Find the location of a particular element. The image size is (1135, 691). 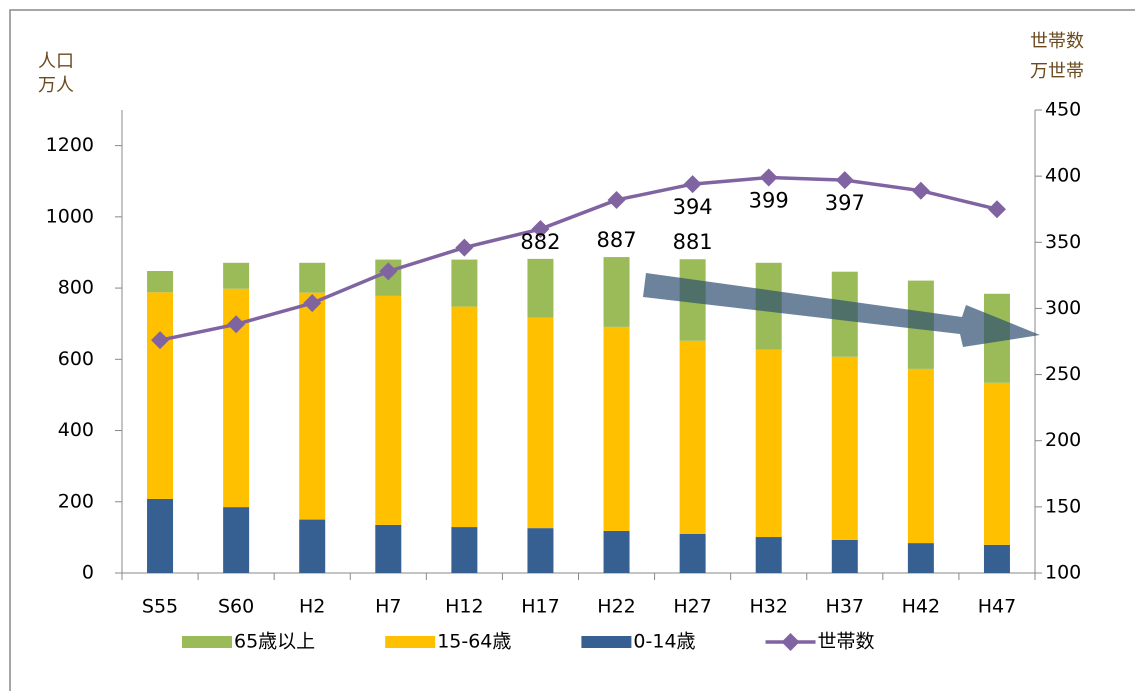

x-tick-label: H37 is located at coordinates (845, 607).